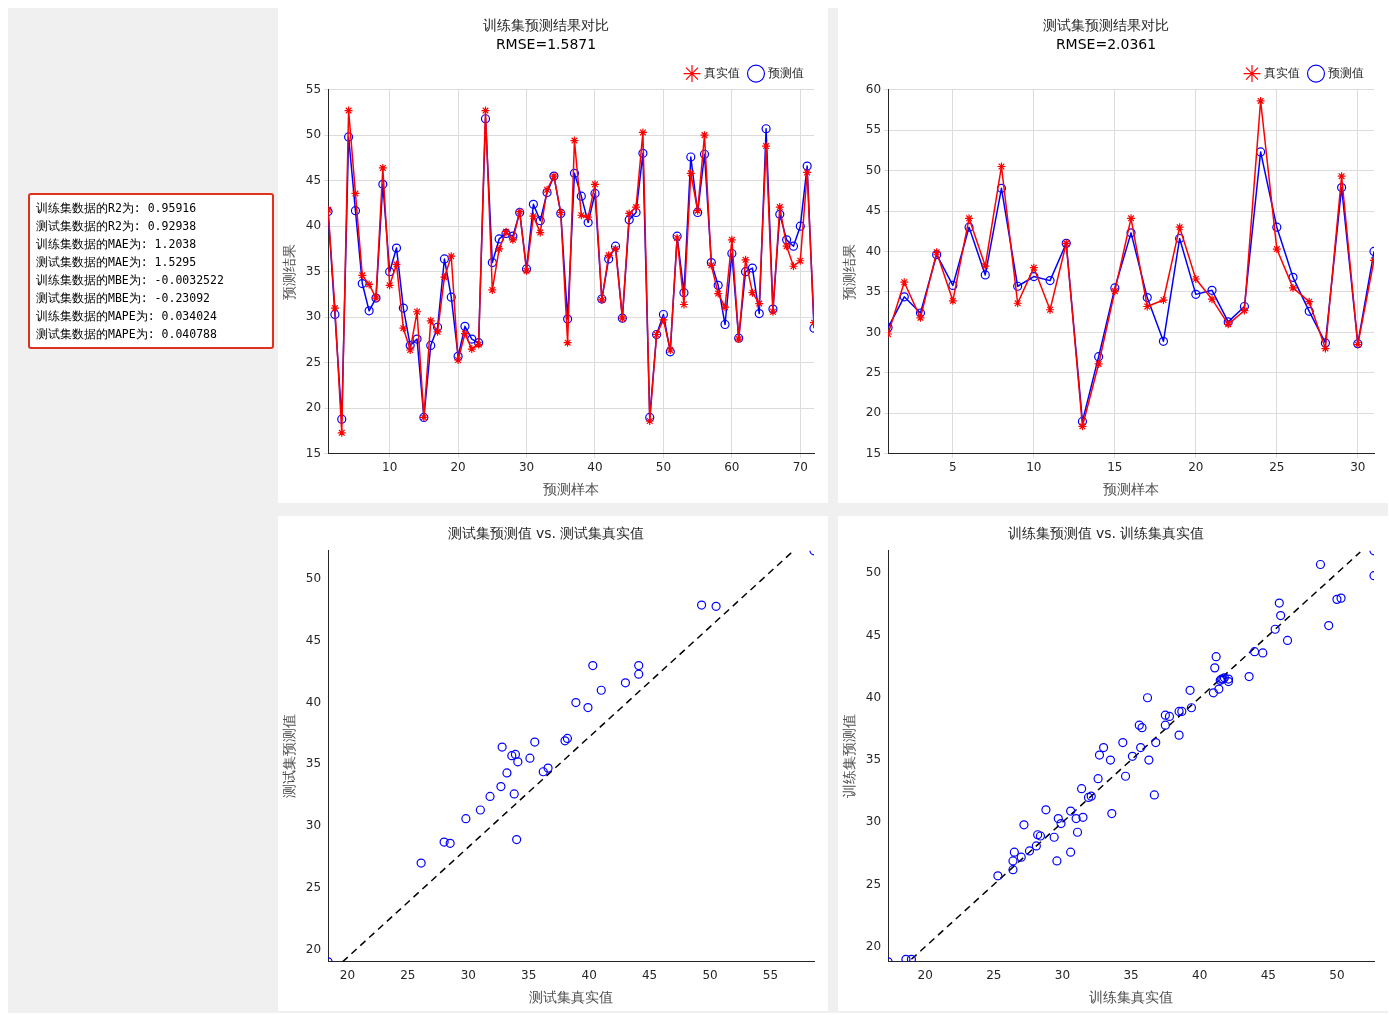  What do you see at coordinates (117, 244) in the screenshot?
I see `text: 训练集数据的MAE为: 1.2038` at bounding box center [117, 244].